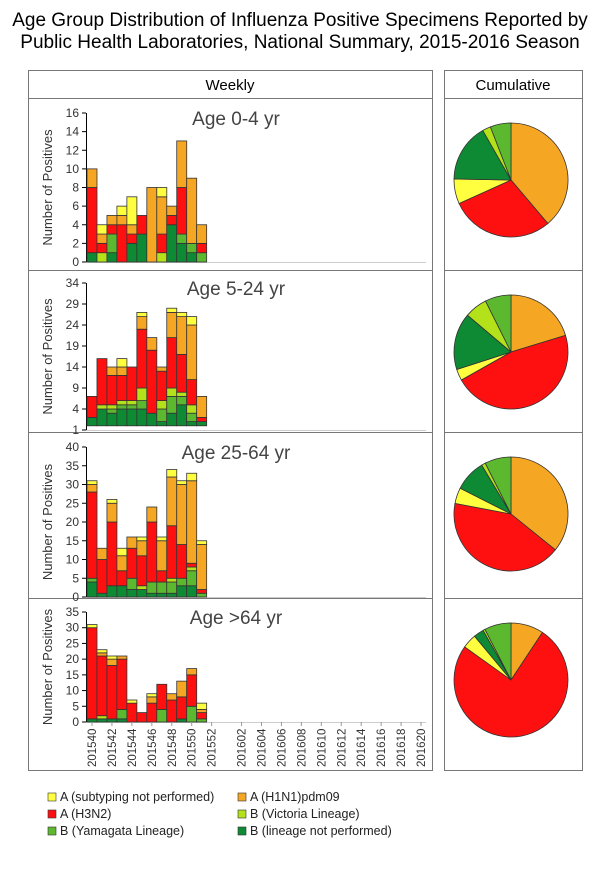 This screenshot has width=600, height=880. I want to click on x-tick-label: 201552, so click(213, 748).